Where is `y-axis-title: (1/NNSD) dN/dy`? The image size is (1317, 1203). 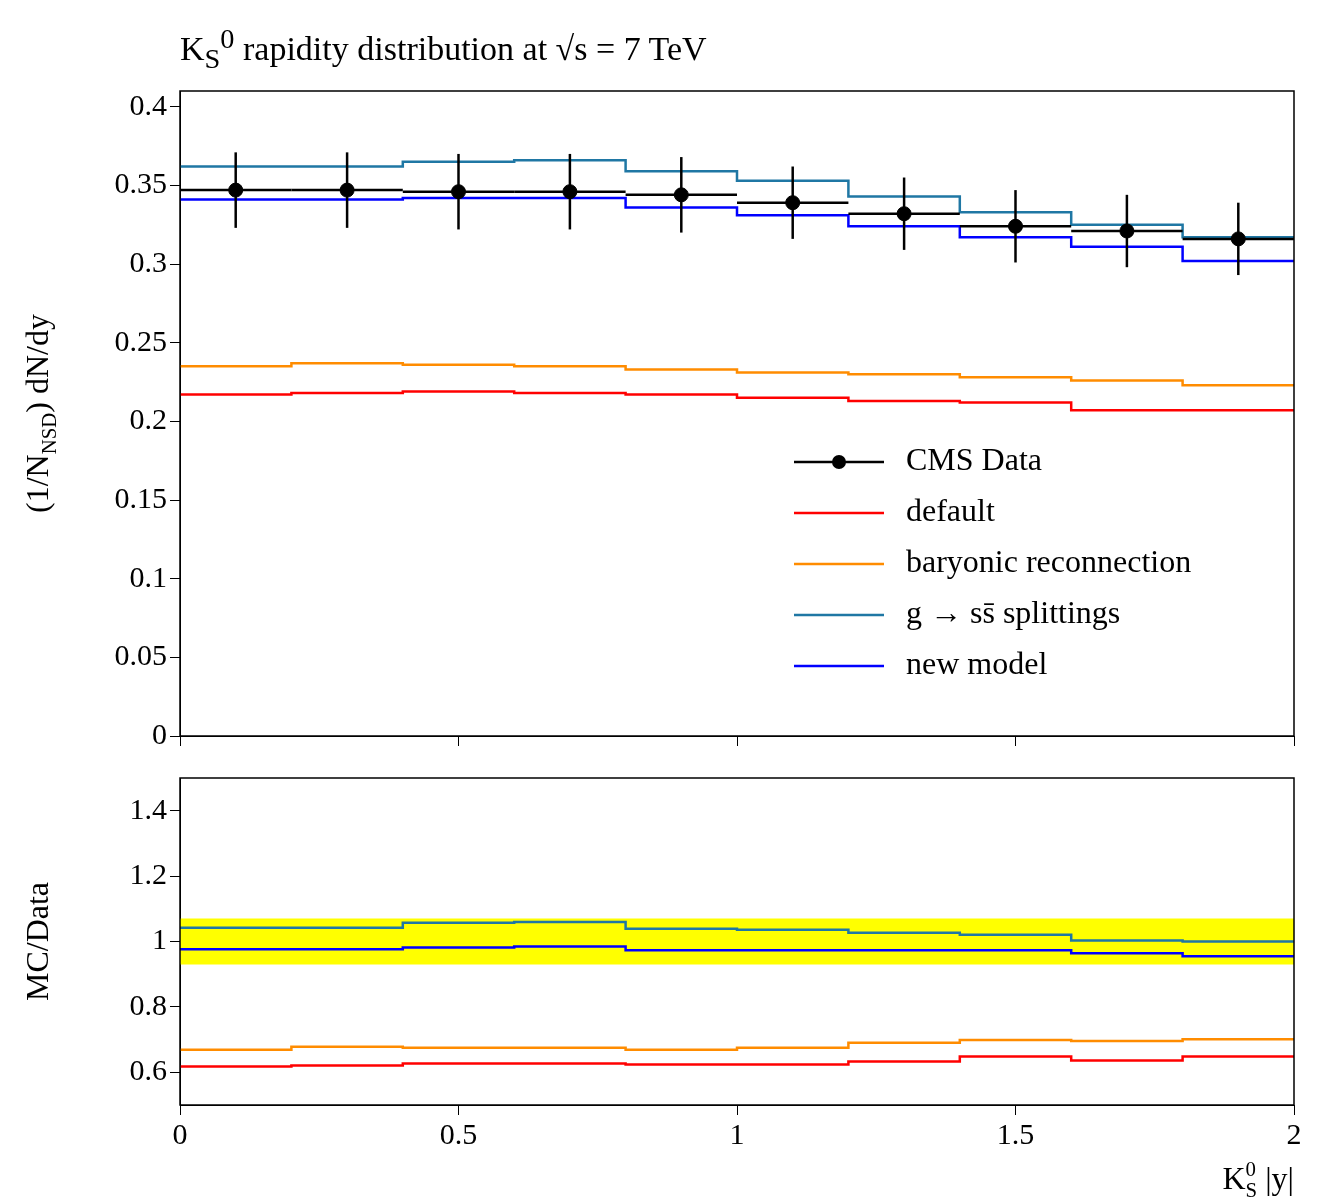
y-axis-title: (1/NNSD) dN/dy is located at coordinates (39, 413).